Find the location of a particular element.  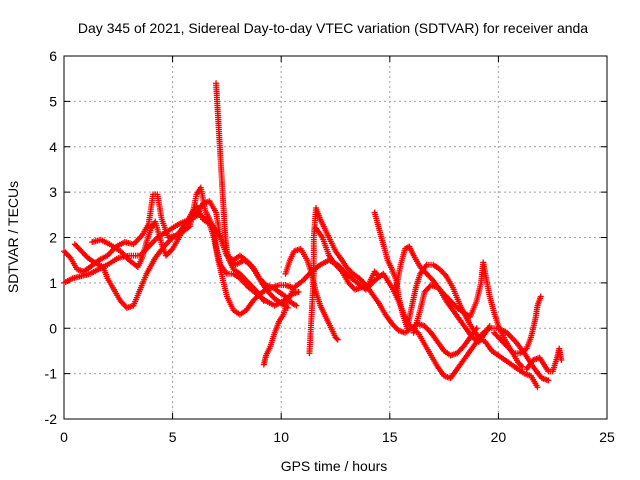

x-tick-label: 5 is located at coordinates (173, 437).